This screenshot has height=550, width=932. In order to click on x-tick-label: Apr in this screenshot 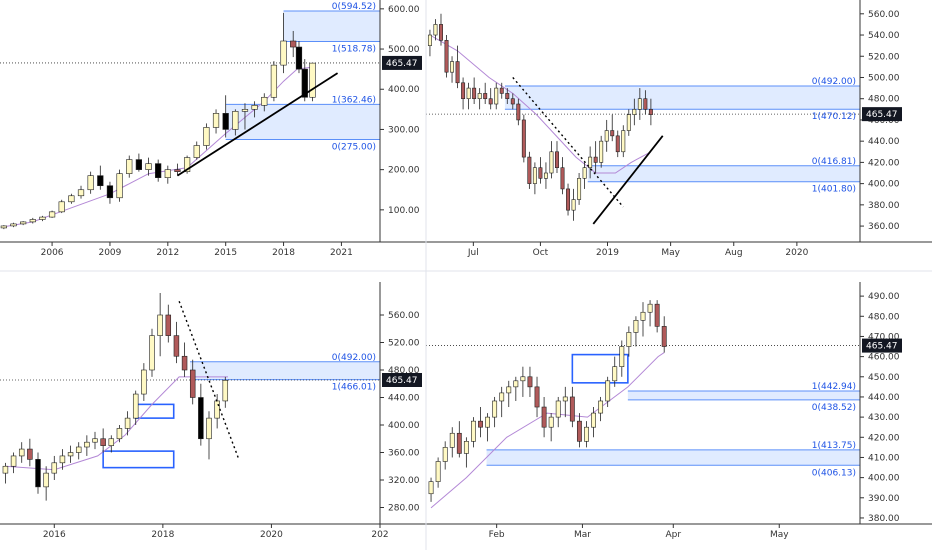, I will do `click(673, 535)`.